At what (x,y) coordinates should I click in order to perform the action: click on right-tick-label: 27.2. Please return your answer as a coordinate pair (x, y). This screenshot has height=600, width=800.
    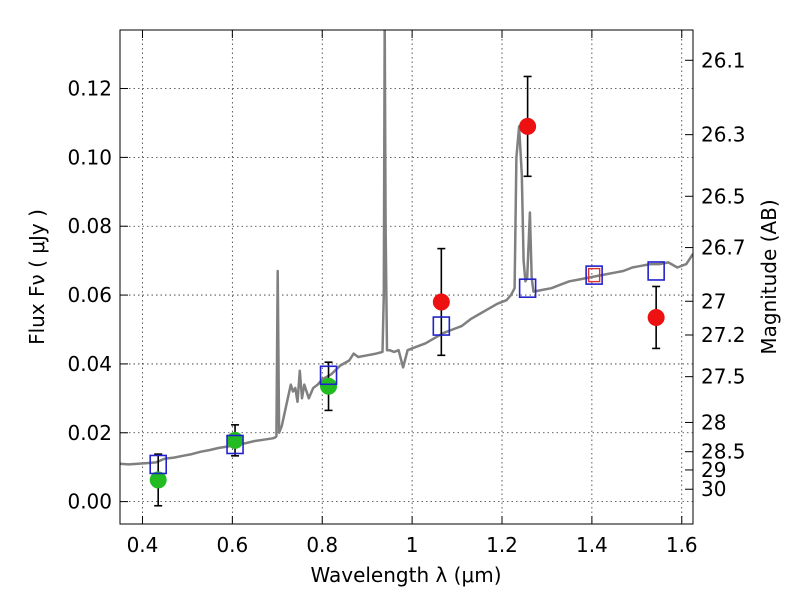
    Looking at the image, I should click on (723, 335).